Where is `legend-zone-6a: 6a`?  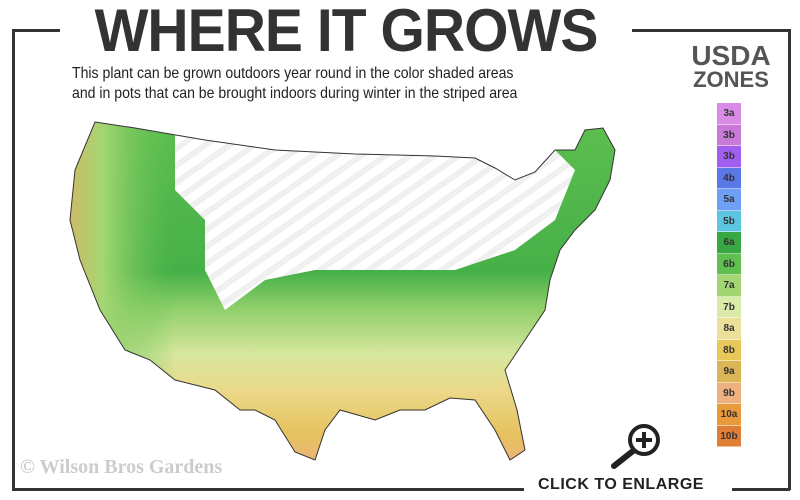 legend-zone-6a: 6a is located at coordinates (729, 243).